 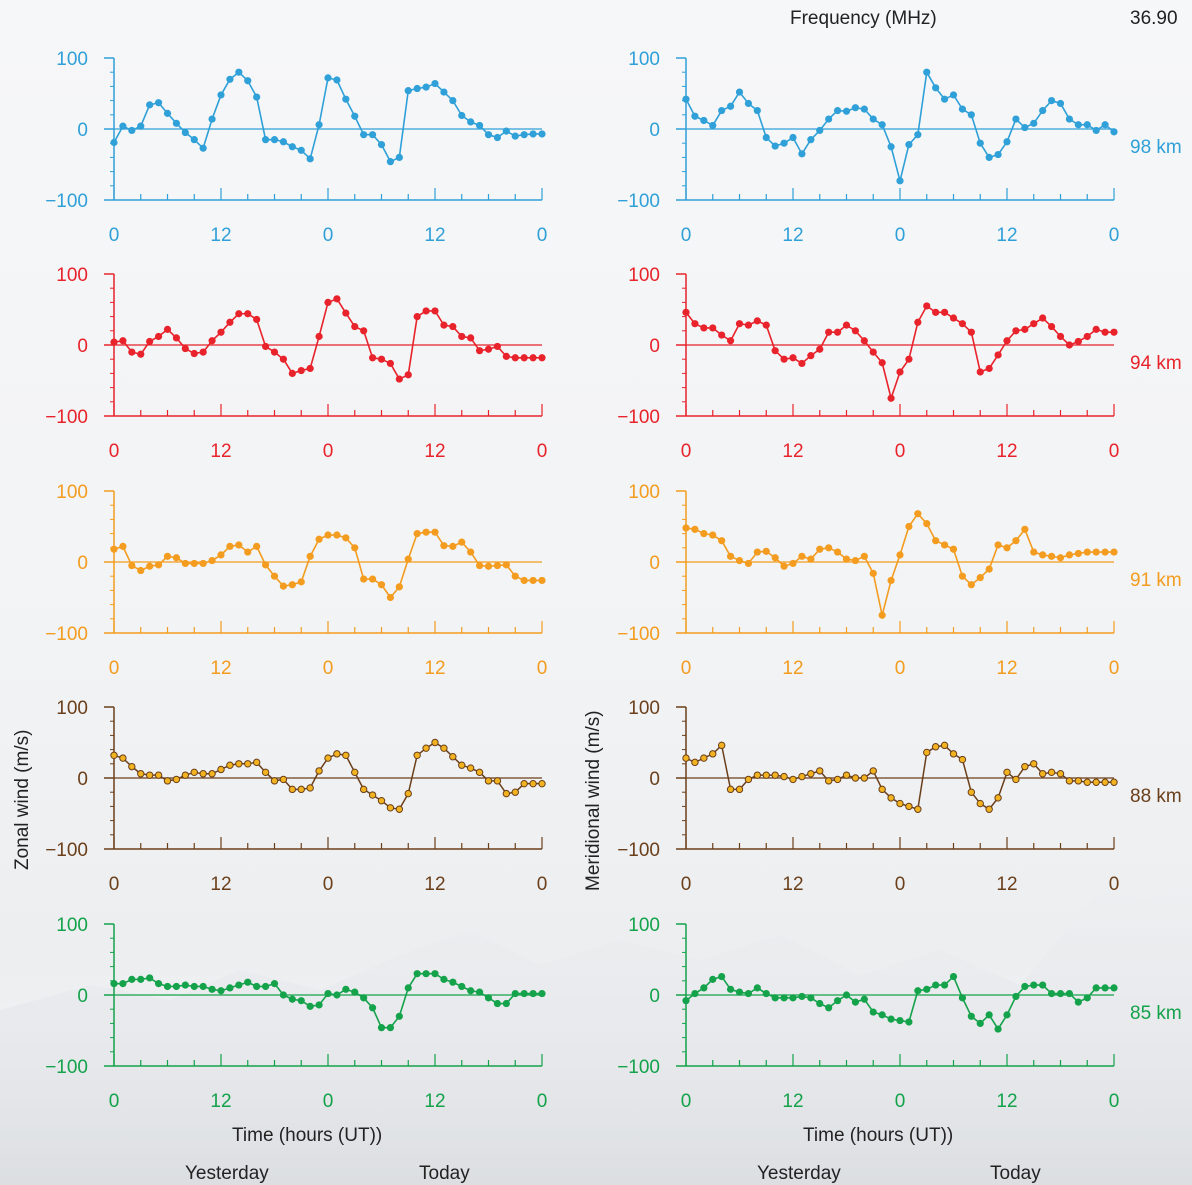 What do you see at coordinates (227, 1173) in the screenshot?
I see `left-yesterday-label: Yesterday` at bounding box center [227, 1173].